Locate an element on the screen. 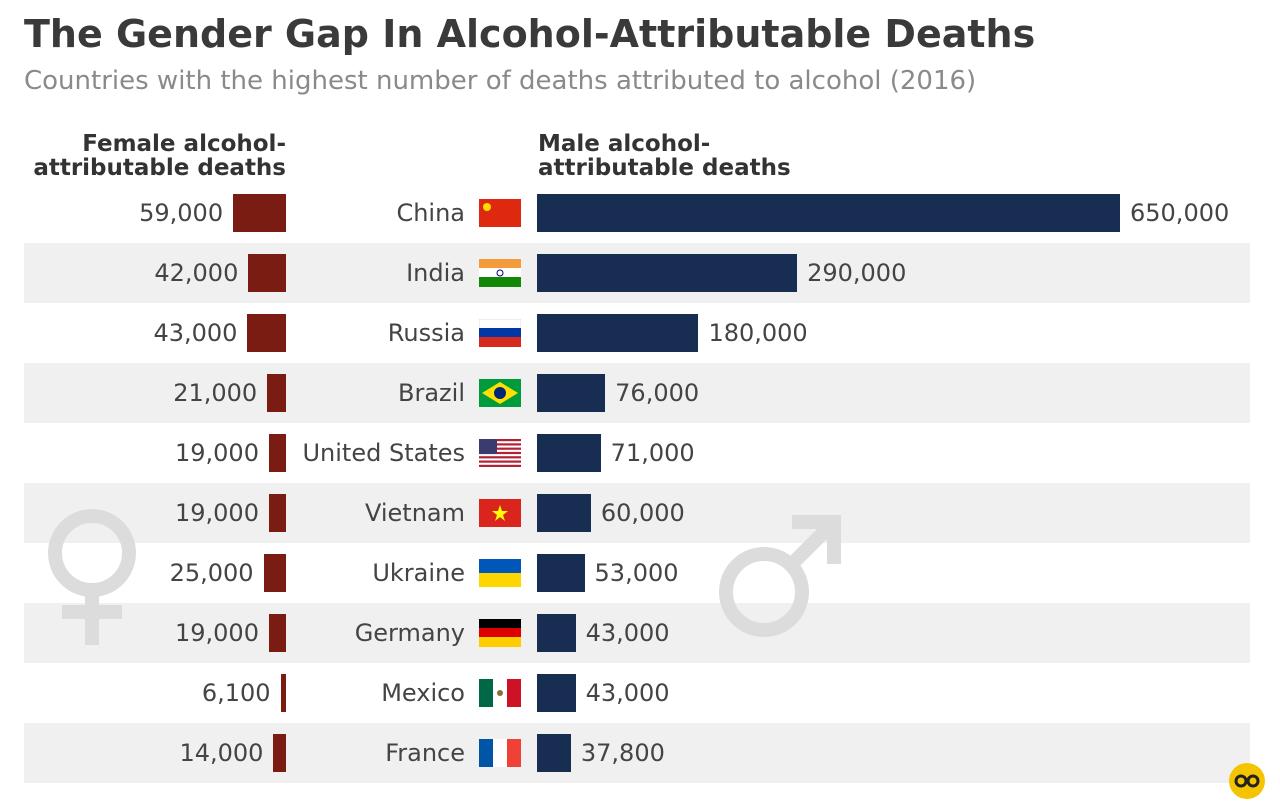 Image resolution: width=1280 pixels, height=810 pixels. legend-female: Female alcohol-attributable deaths is located at coordinates (159, 156).